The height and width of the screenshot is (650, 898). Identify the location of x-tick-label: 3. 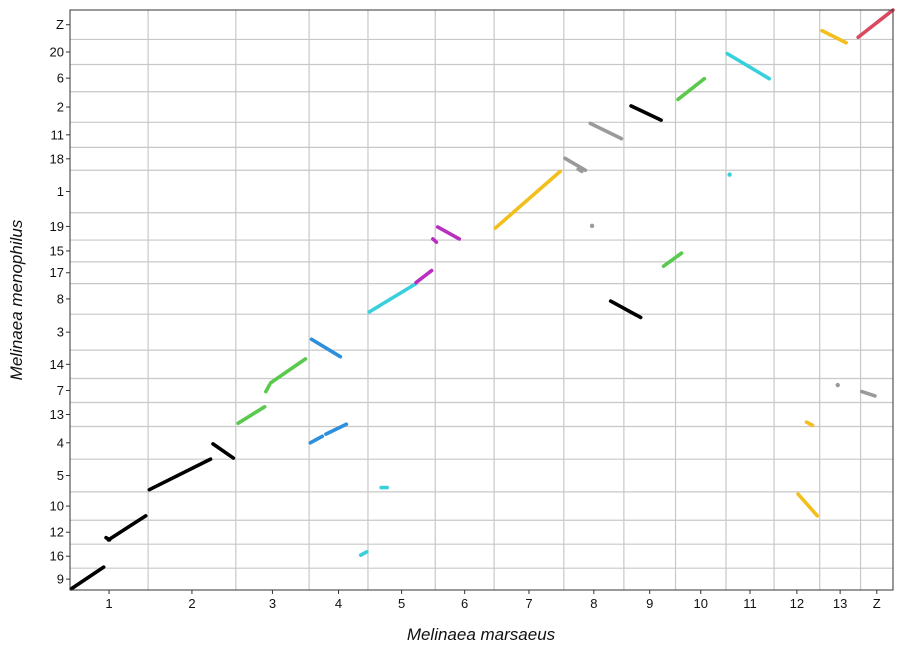
(272, 603).